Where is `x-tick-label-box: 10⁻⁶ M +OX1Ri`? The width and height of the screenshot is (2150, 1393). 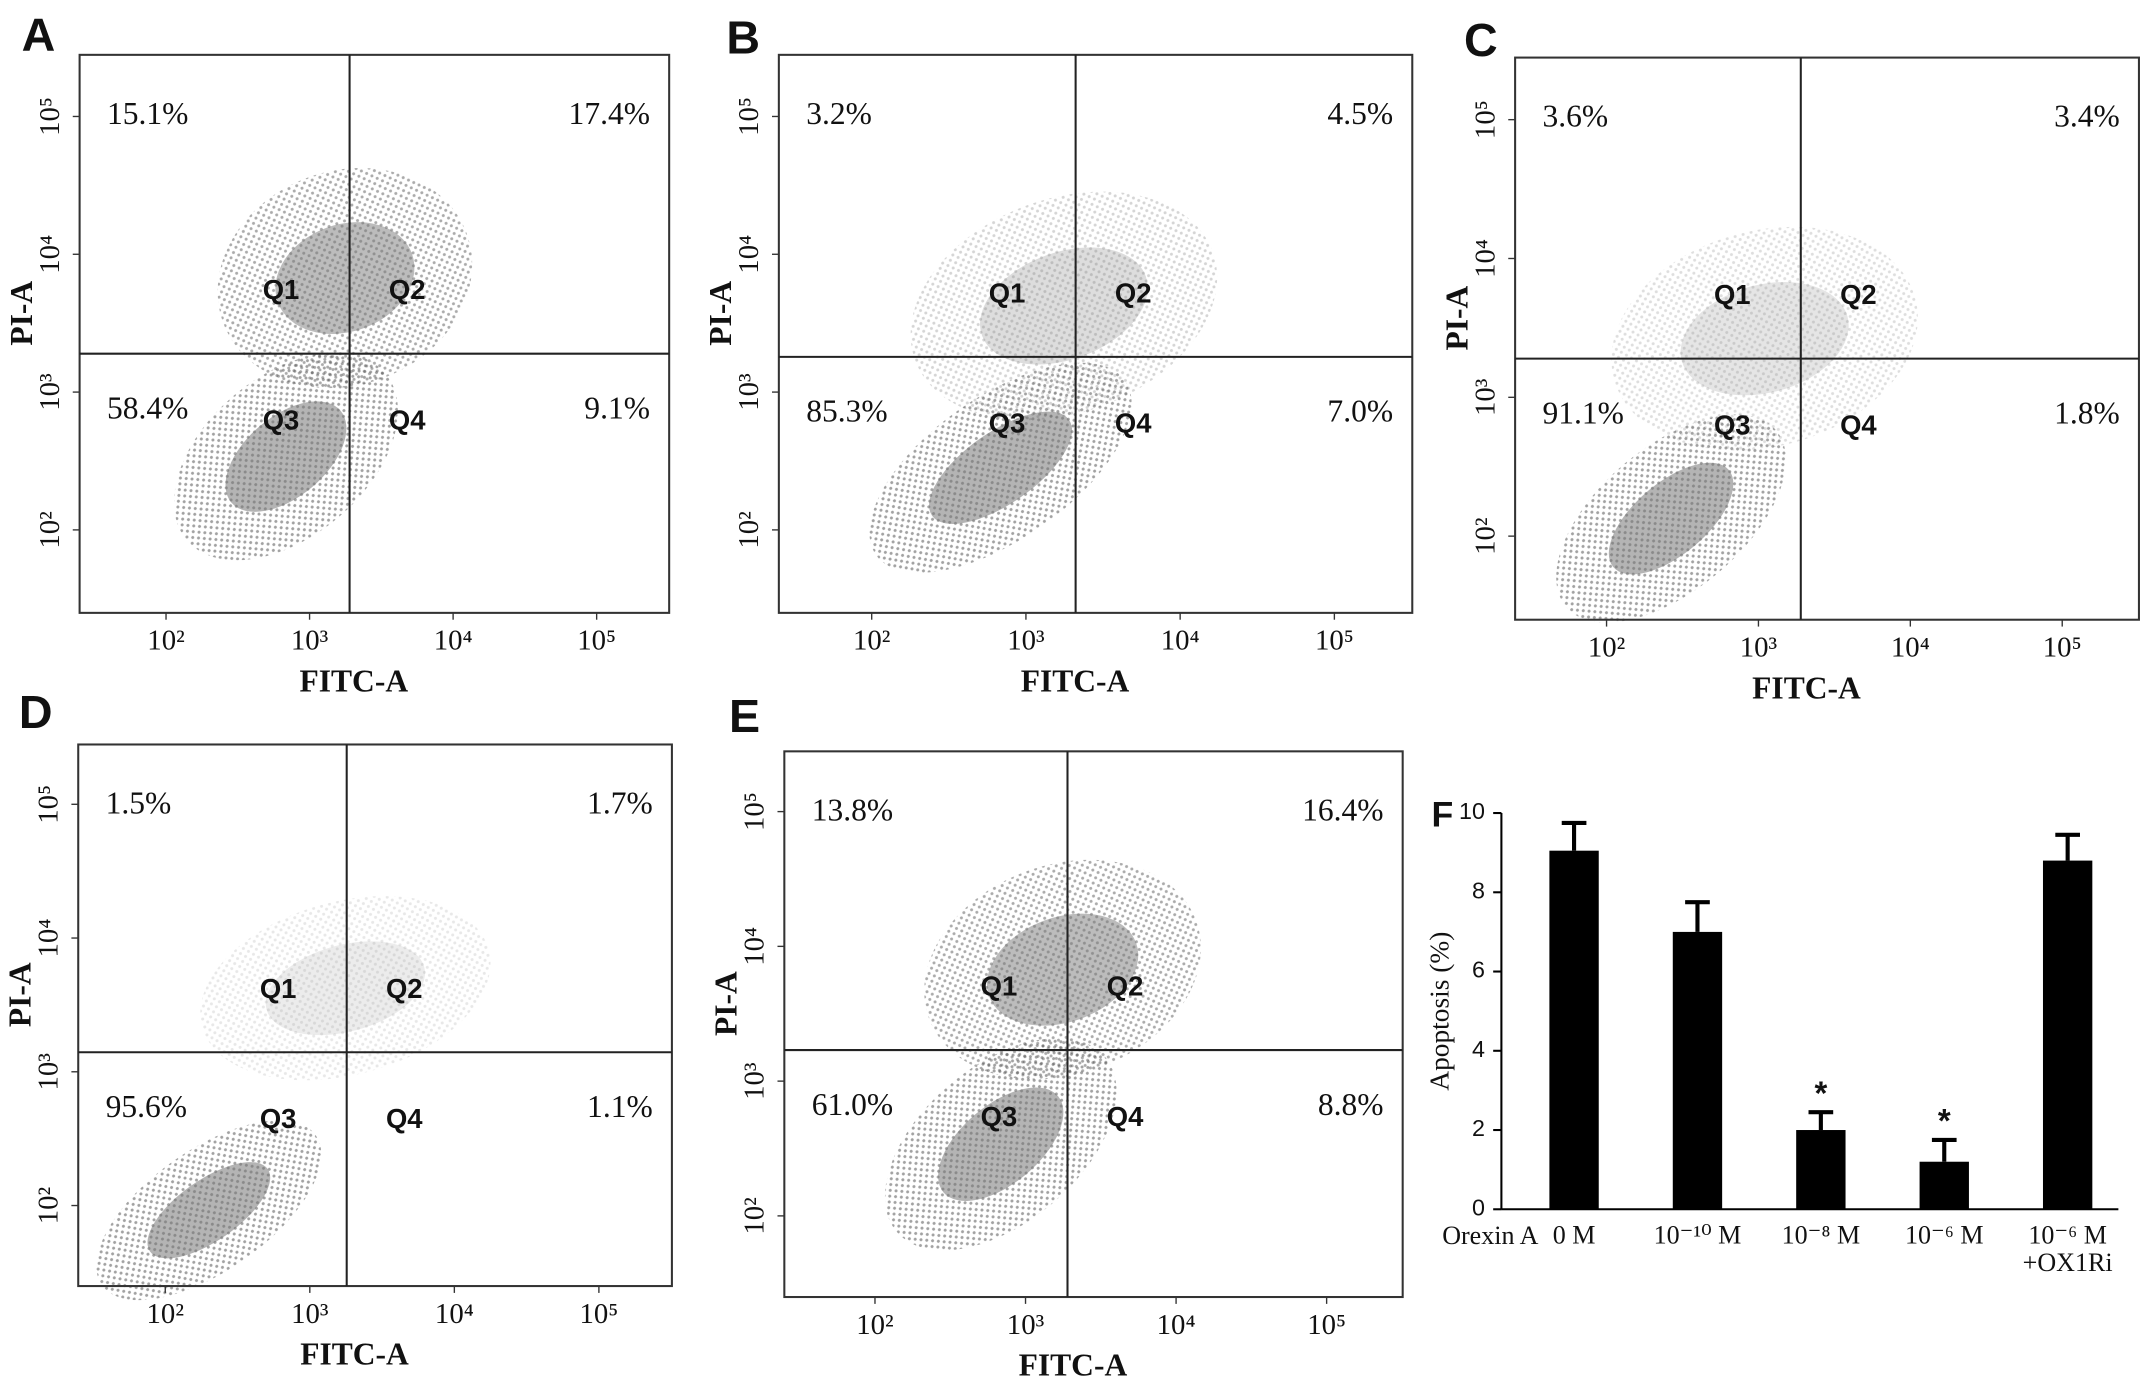 x-tick-label-box: 10⁻⁶ M +OX1Ri is located at coordinates (2068, 1250).